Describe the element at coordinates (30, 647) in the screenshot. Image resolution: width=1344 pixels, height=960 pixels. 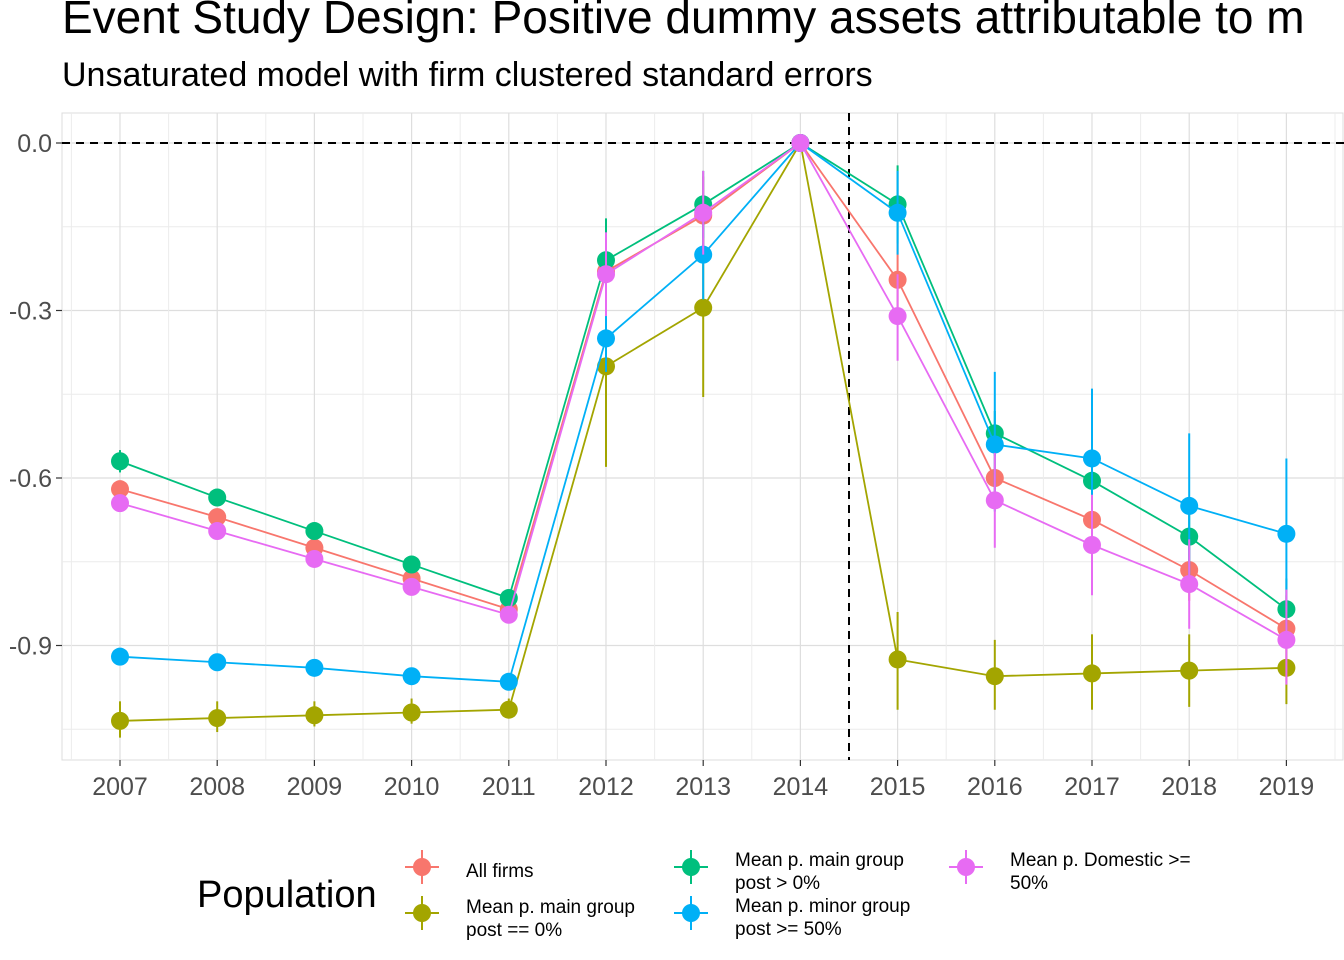
I see `y-tick-label: -0.9` at that location.